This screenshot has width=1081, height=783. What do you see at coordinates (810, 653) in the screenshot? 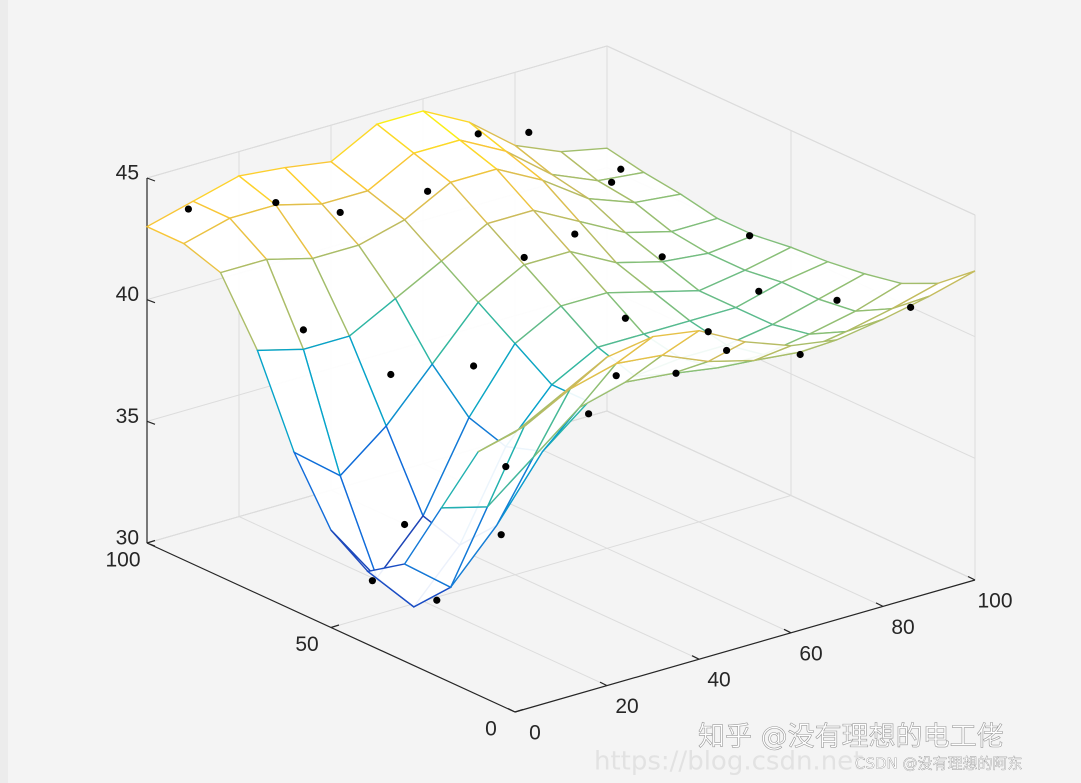
I see `x-tick-label: 60` at bounding box center [810, 653].